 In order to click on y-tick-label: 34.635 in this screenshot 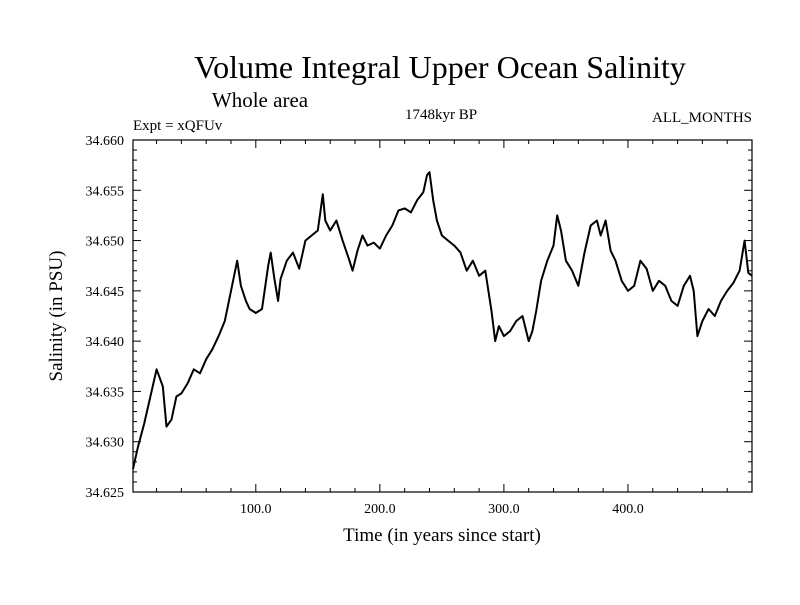, I will do `click(105, 392)`.